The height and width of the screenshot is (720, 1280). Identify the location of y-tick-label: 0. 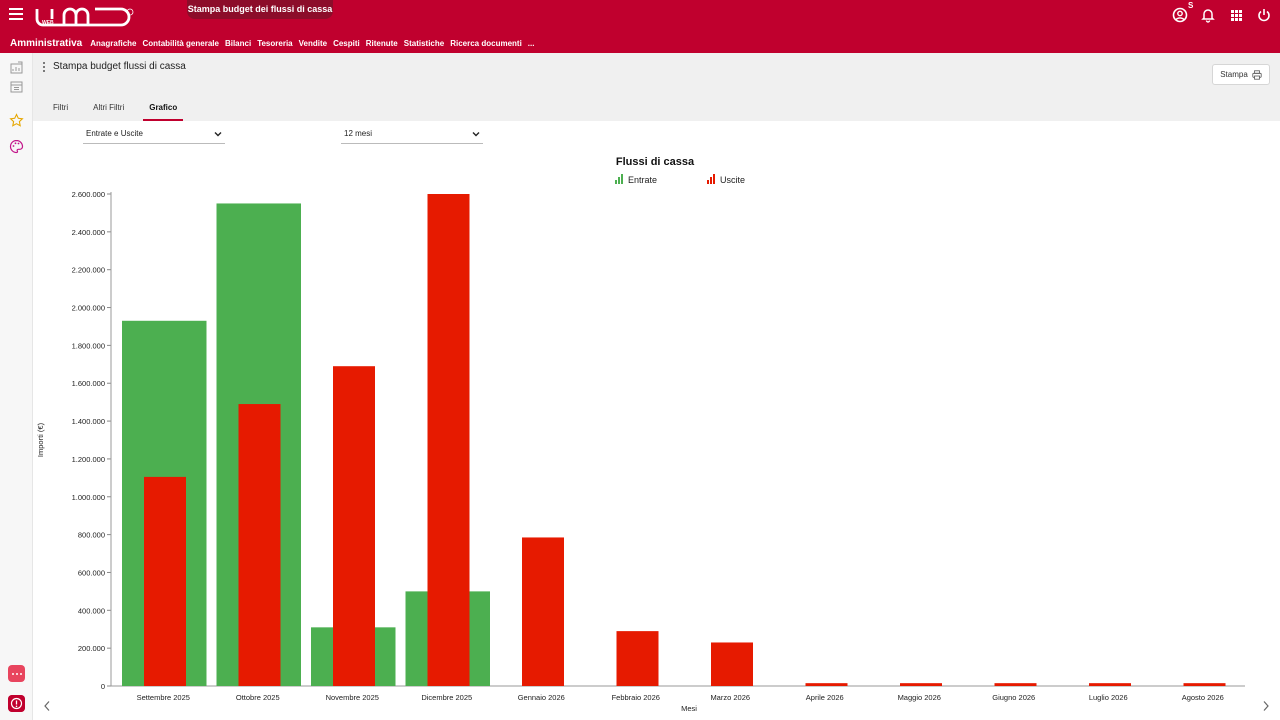
(103, 686).